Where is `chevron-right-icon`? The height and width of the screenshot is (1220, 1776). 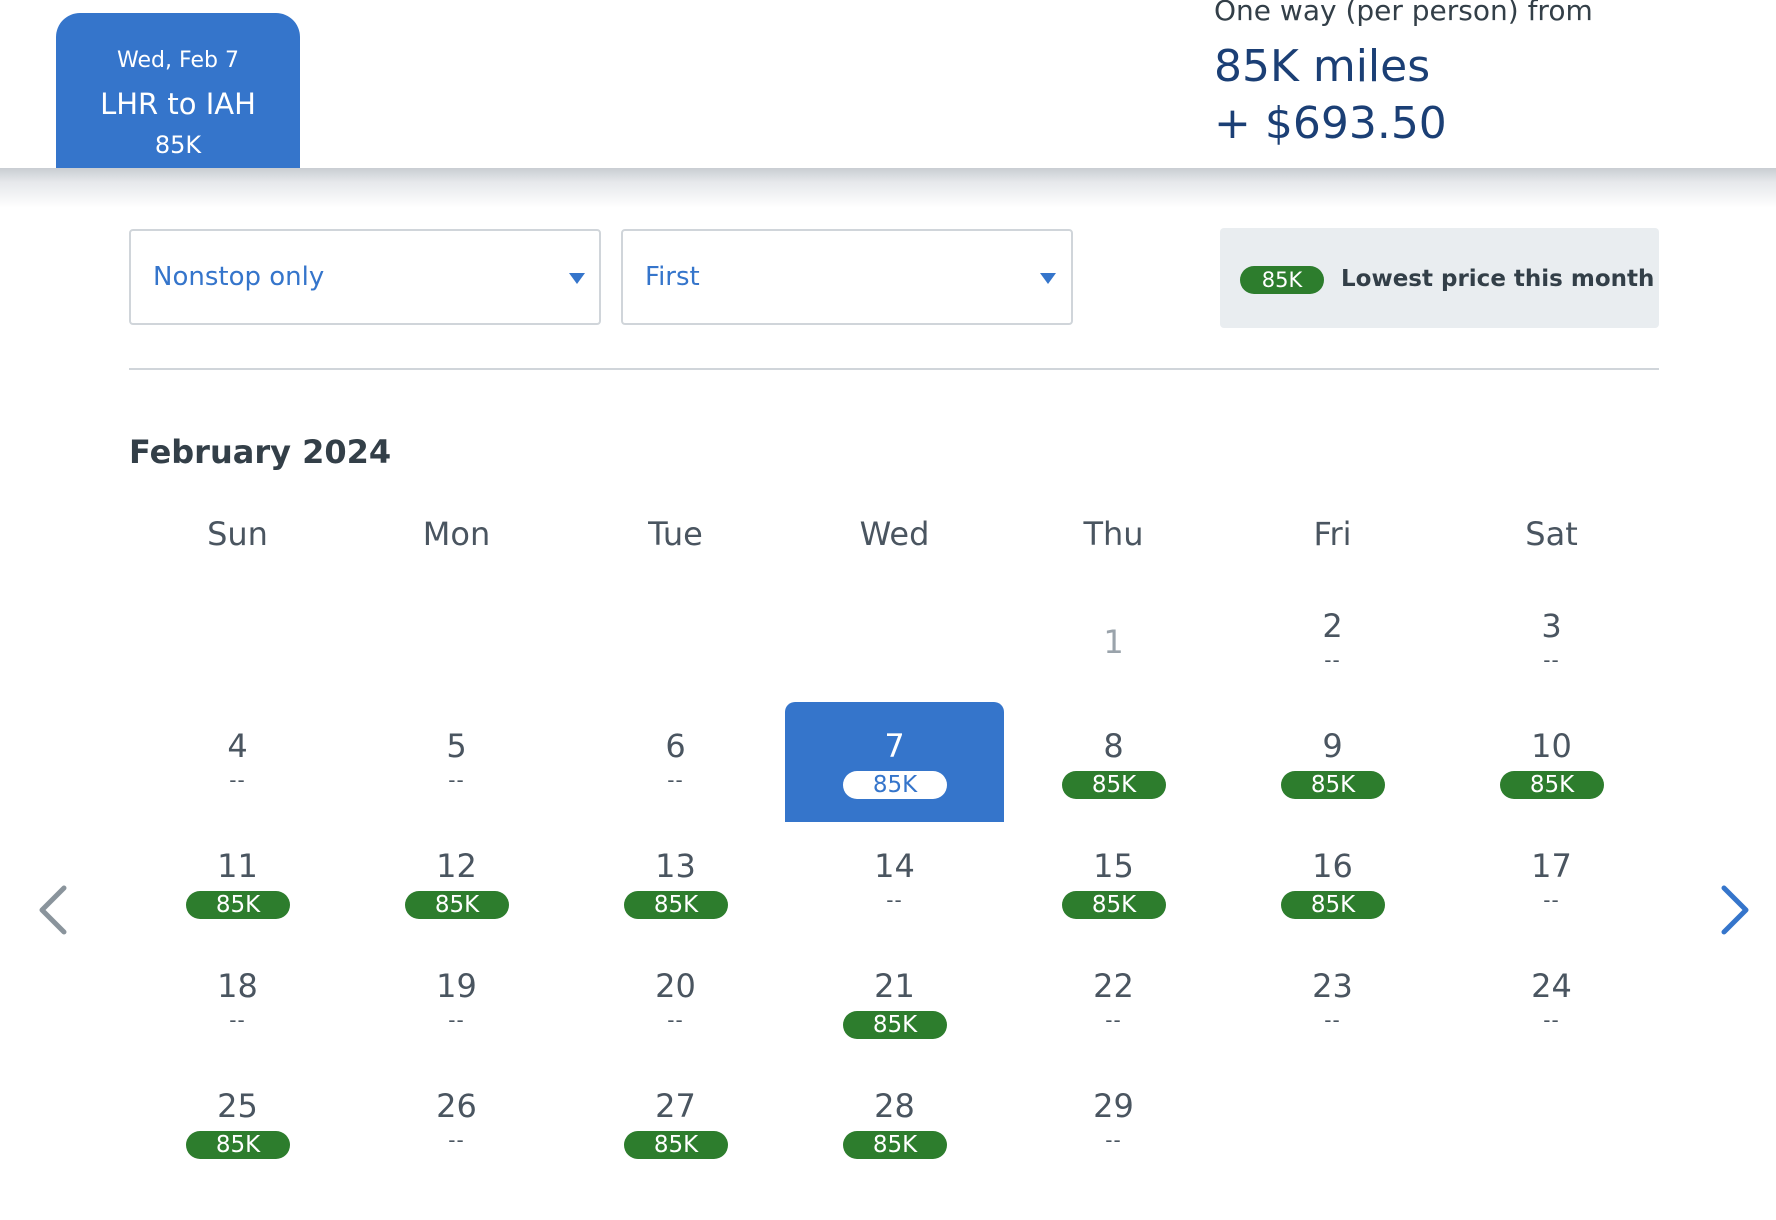 chevron-right-icon is located at coordinates (1735, 910).